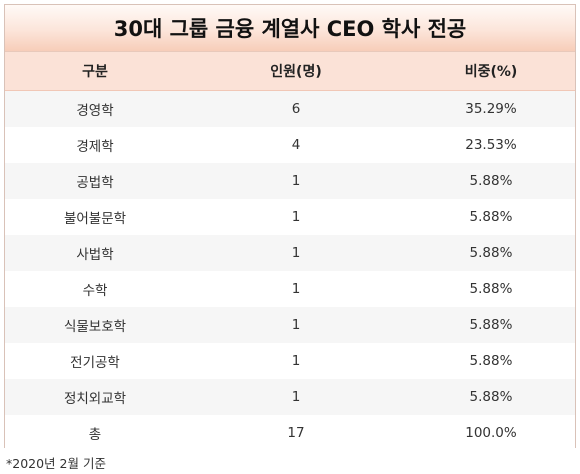 This screenshot has width=580, height=474. What do you see at coordinates (95, 183) in the screenshot?
I see `row-major: 공법학` at bounding box center [95, 183].